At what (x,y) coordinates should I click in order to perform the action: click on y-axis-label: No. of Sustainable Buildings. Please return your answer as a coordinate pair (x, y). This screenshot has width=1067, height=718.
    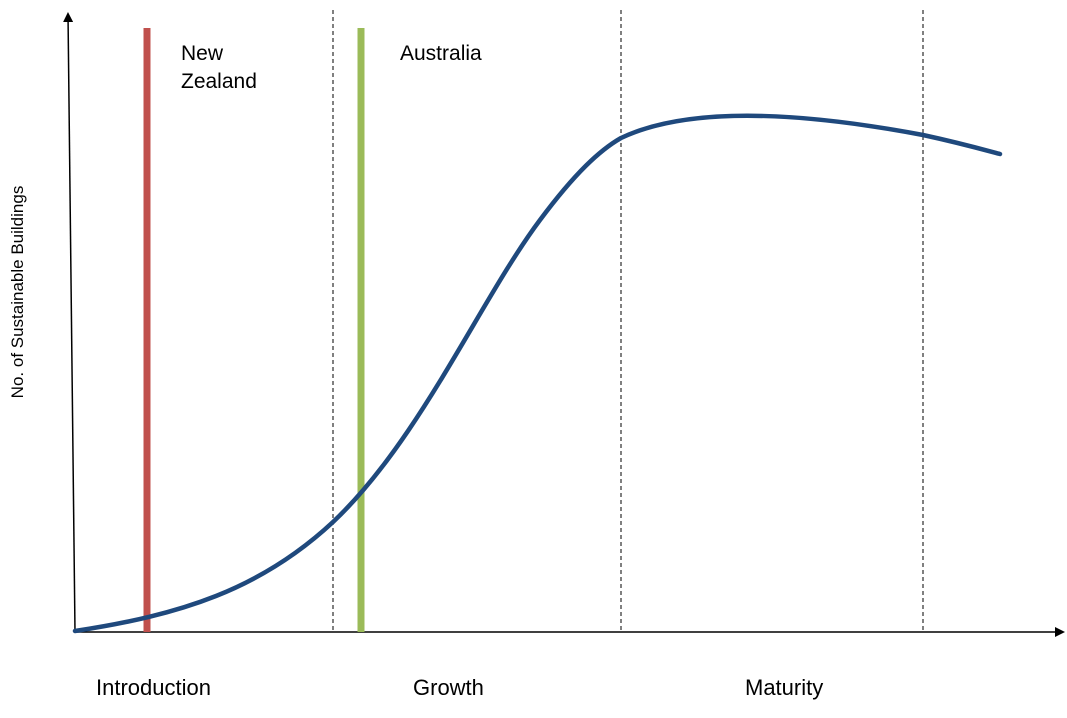
    Looking at the image, I should click on (17, 292).